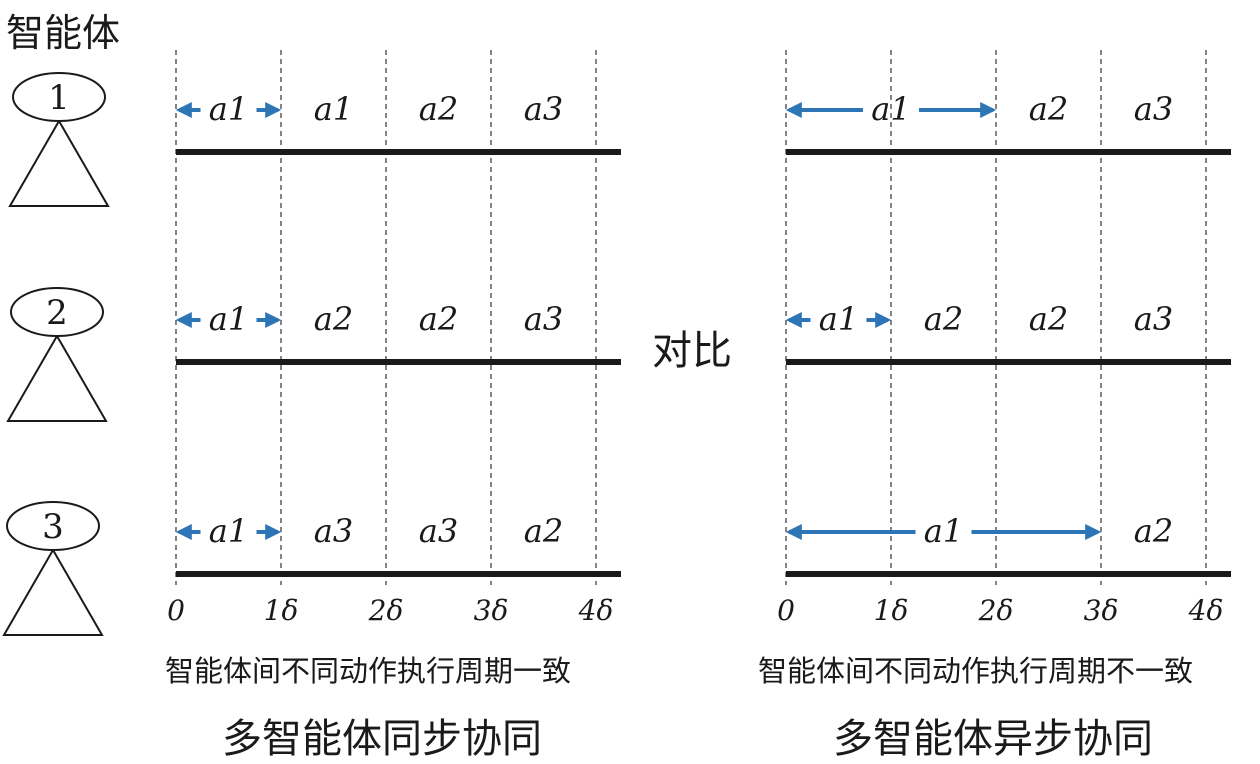 This screenshot has height=764, width=1260. What do you see at coordinates (382, 739) in the screenshot?
I see `title-sync: 多智能体同步协同` at bounding box center [382, 739].